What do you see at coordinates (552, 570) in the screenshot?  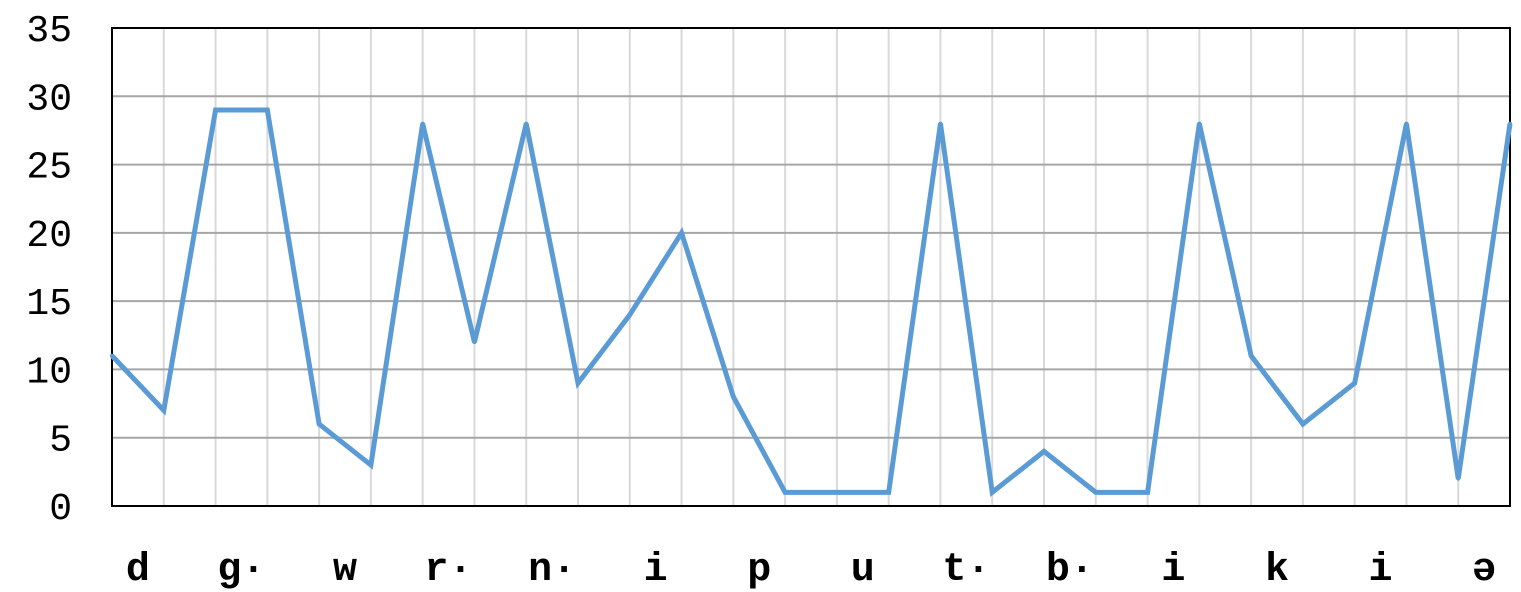 I see `x-tick-label: n·` at bounding box center [552, 570].